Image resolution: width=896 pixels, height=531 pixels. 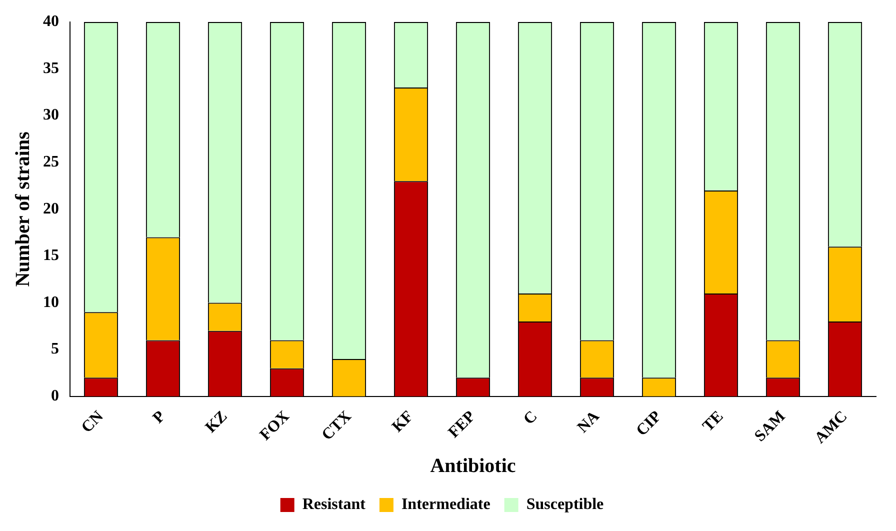 I want to click on x-tick-label: TE, so click(x=713, y=422).